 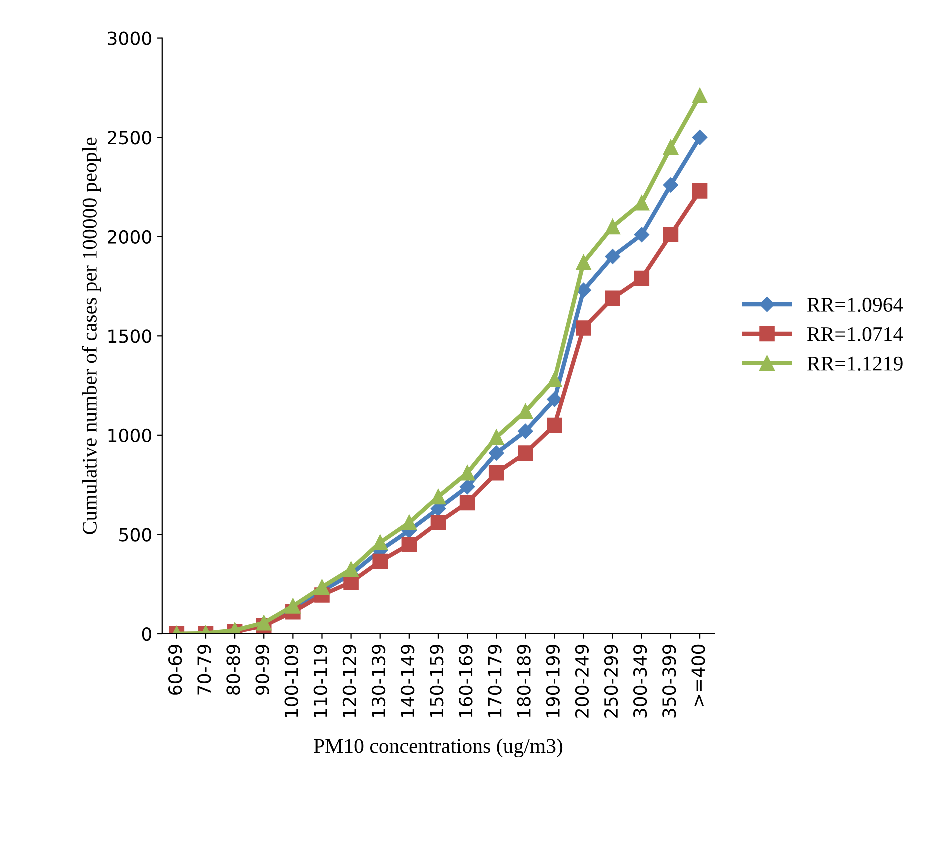 What do you see at coordinates (205, 669) in the screenshot?
I see `x-tick-label: 70-79` at bounding box center [205, 669].